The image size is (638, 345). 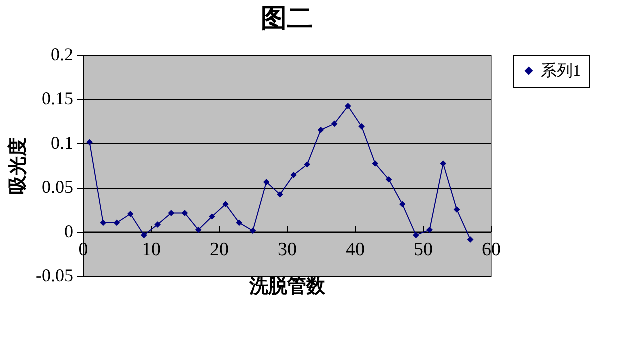 I want to click on x-tick-label: 40, so click(x=355, y=249).